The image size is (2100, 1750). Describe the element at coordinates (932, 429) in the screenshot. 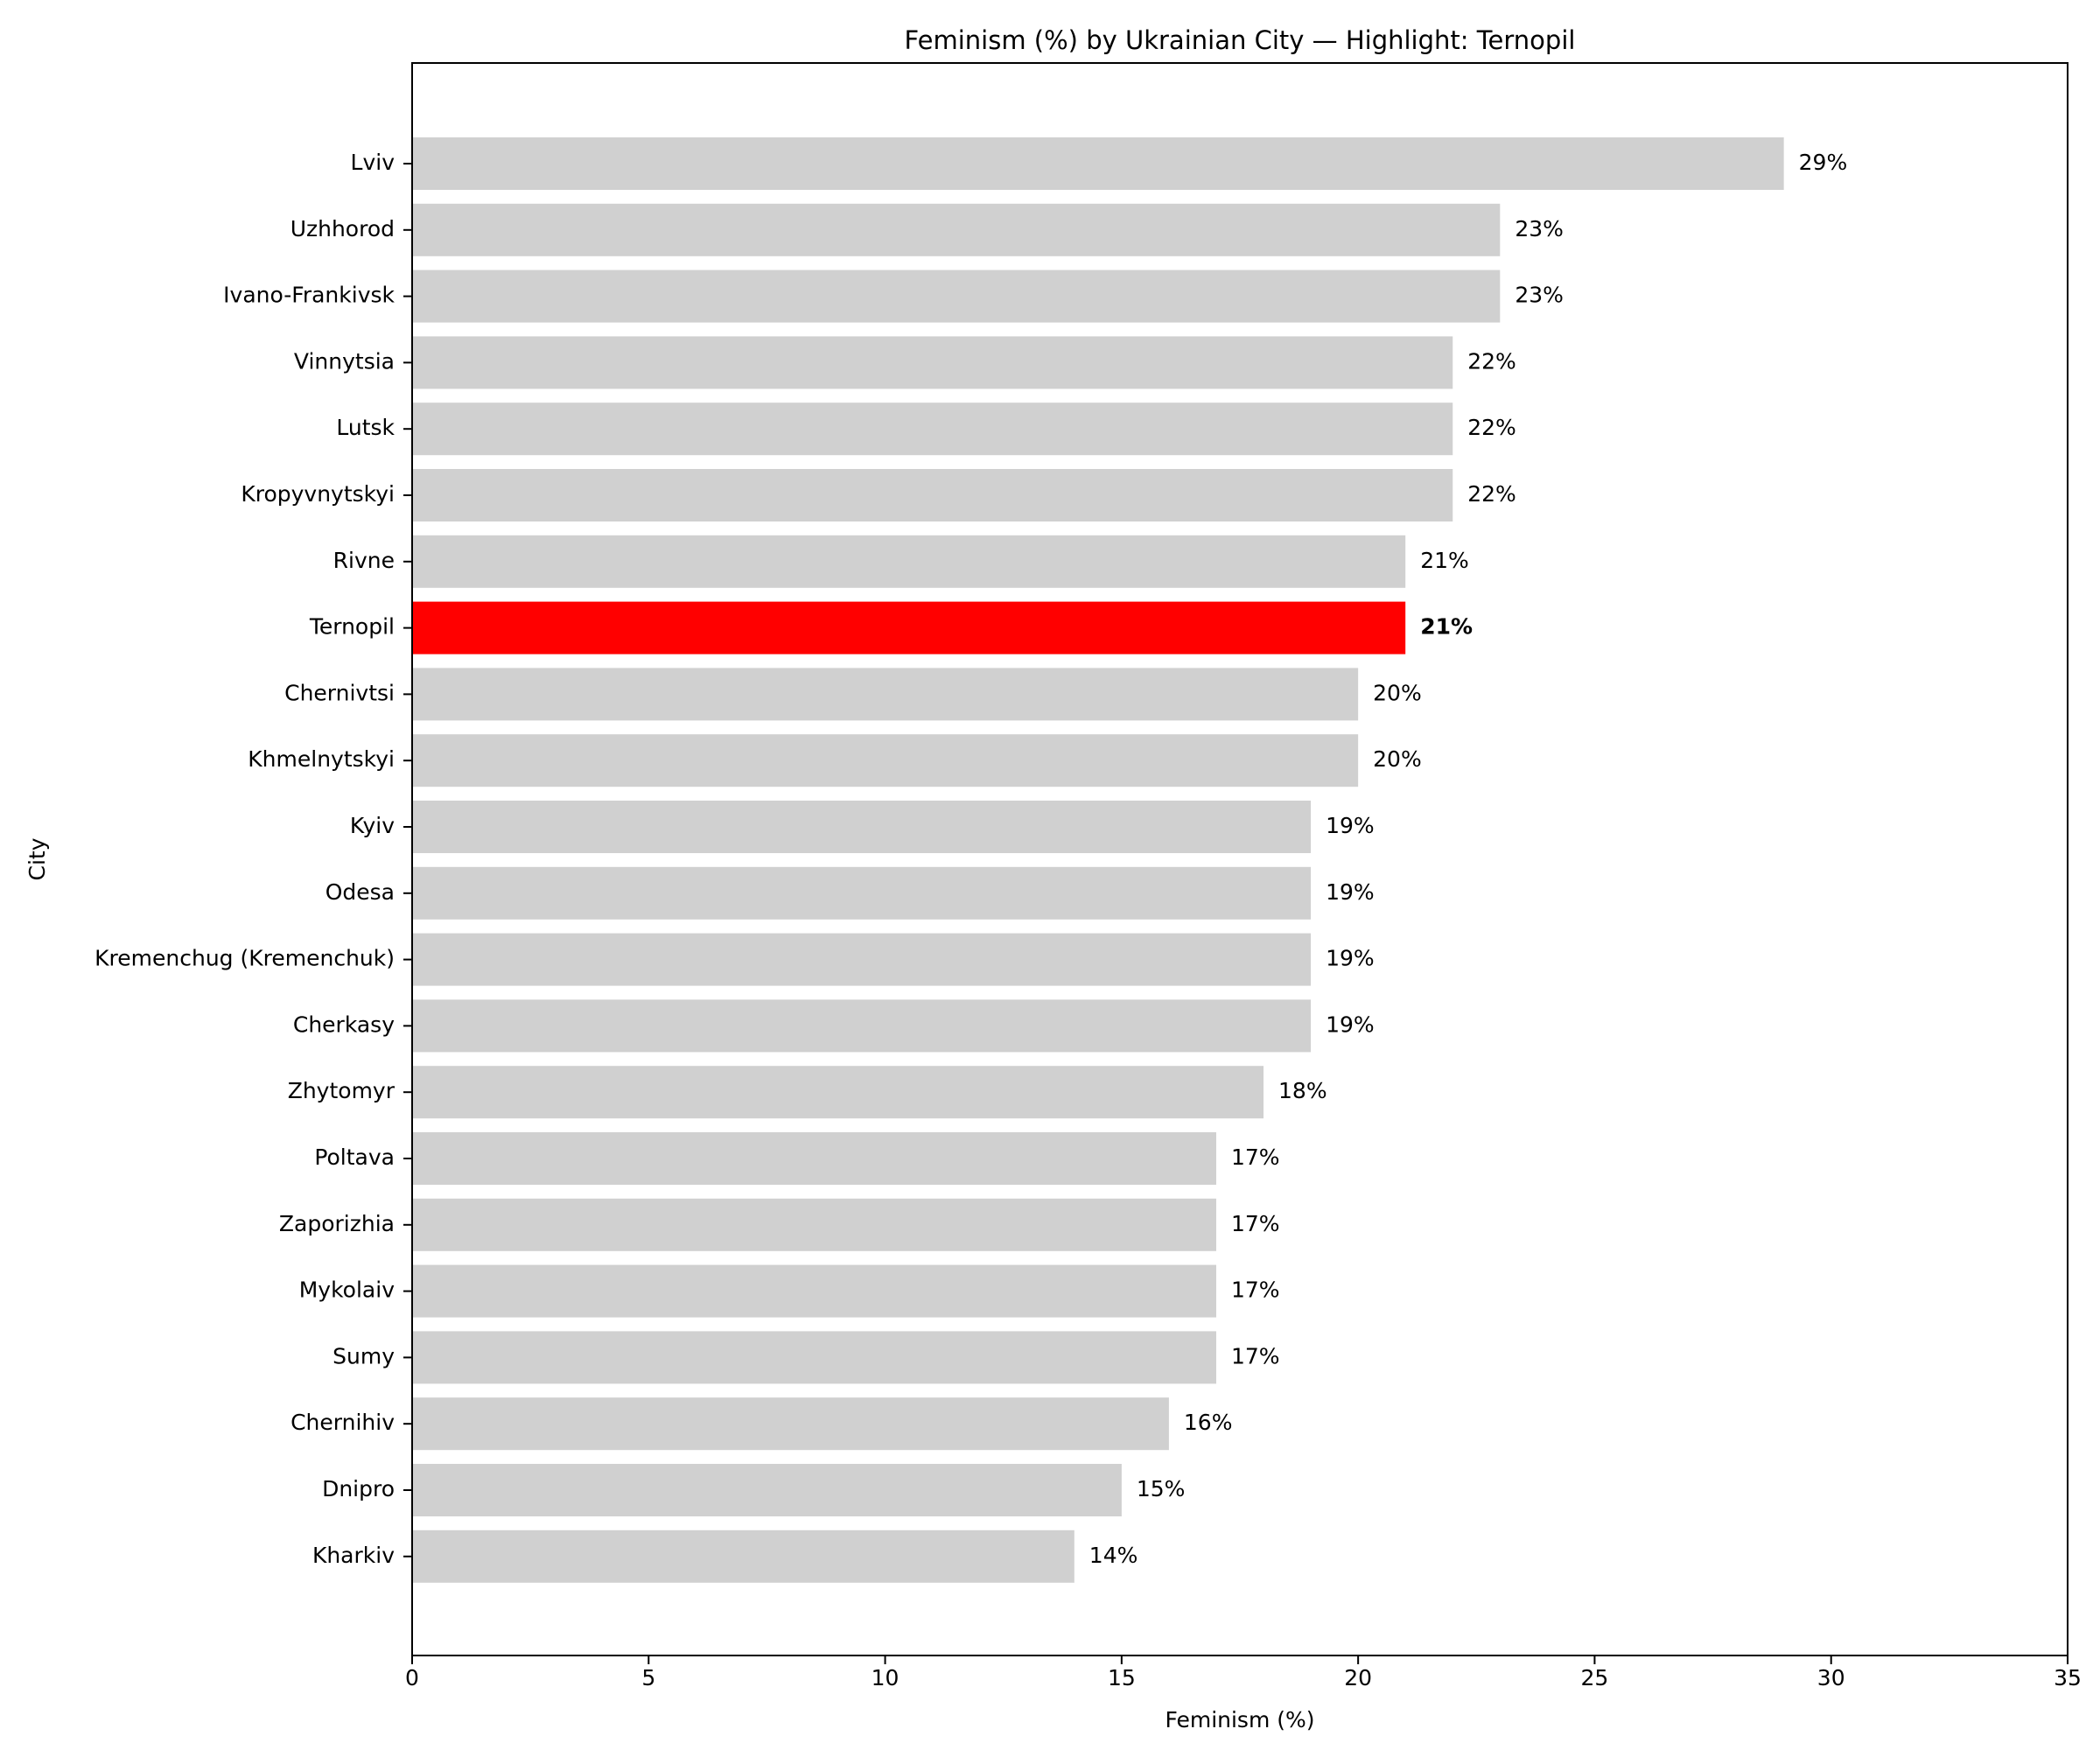

I see `bar-lutsk` at that location.